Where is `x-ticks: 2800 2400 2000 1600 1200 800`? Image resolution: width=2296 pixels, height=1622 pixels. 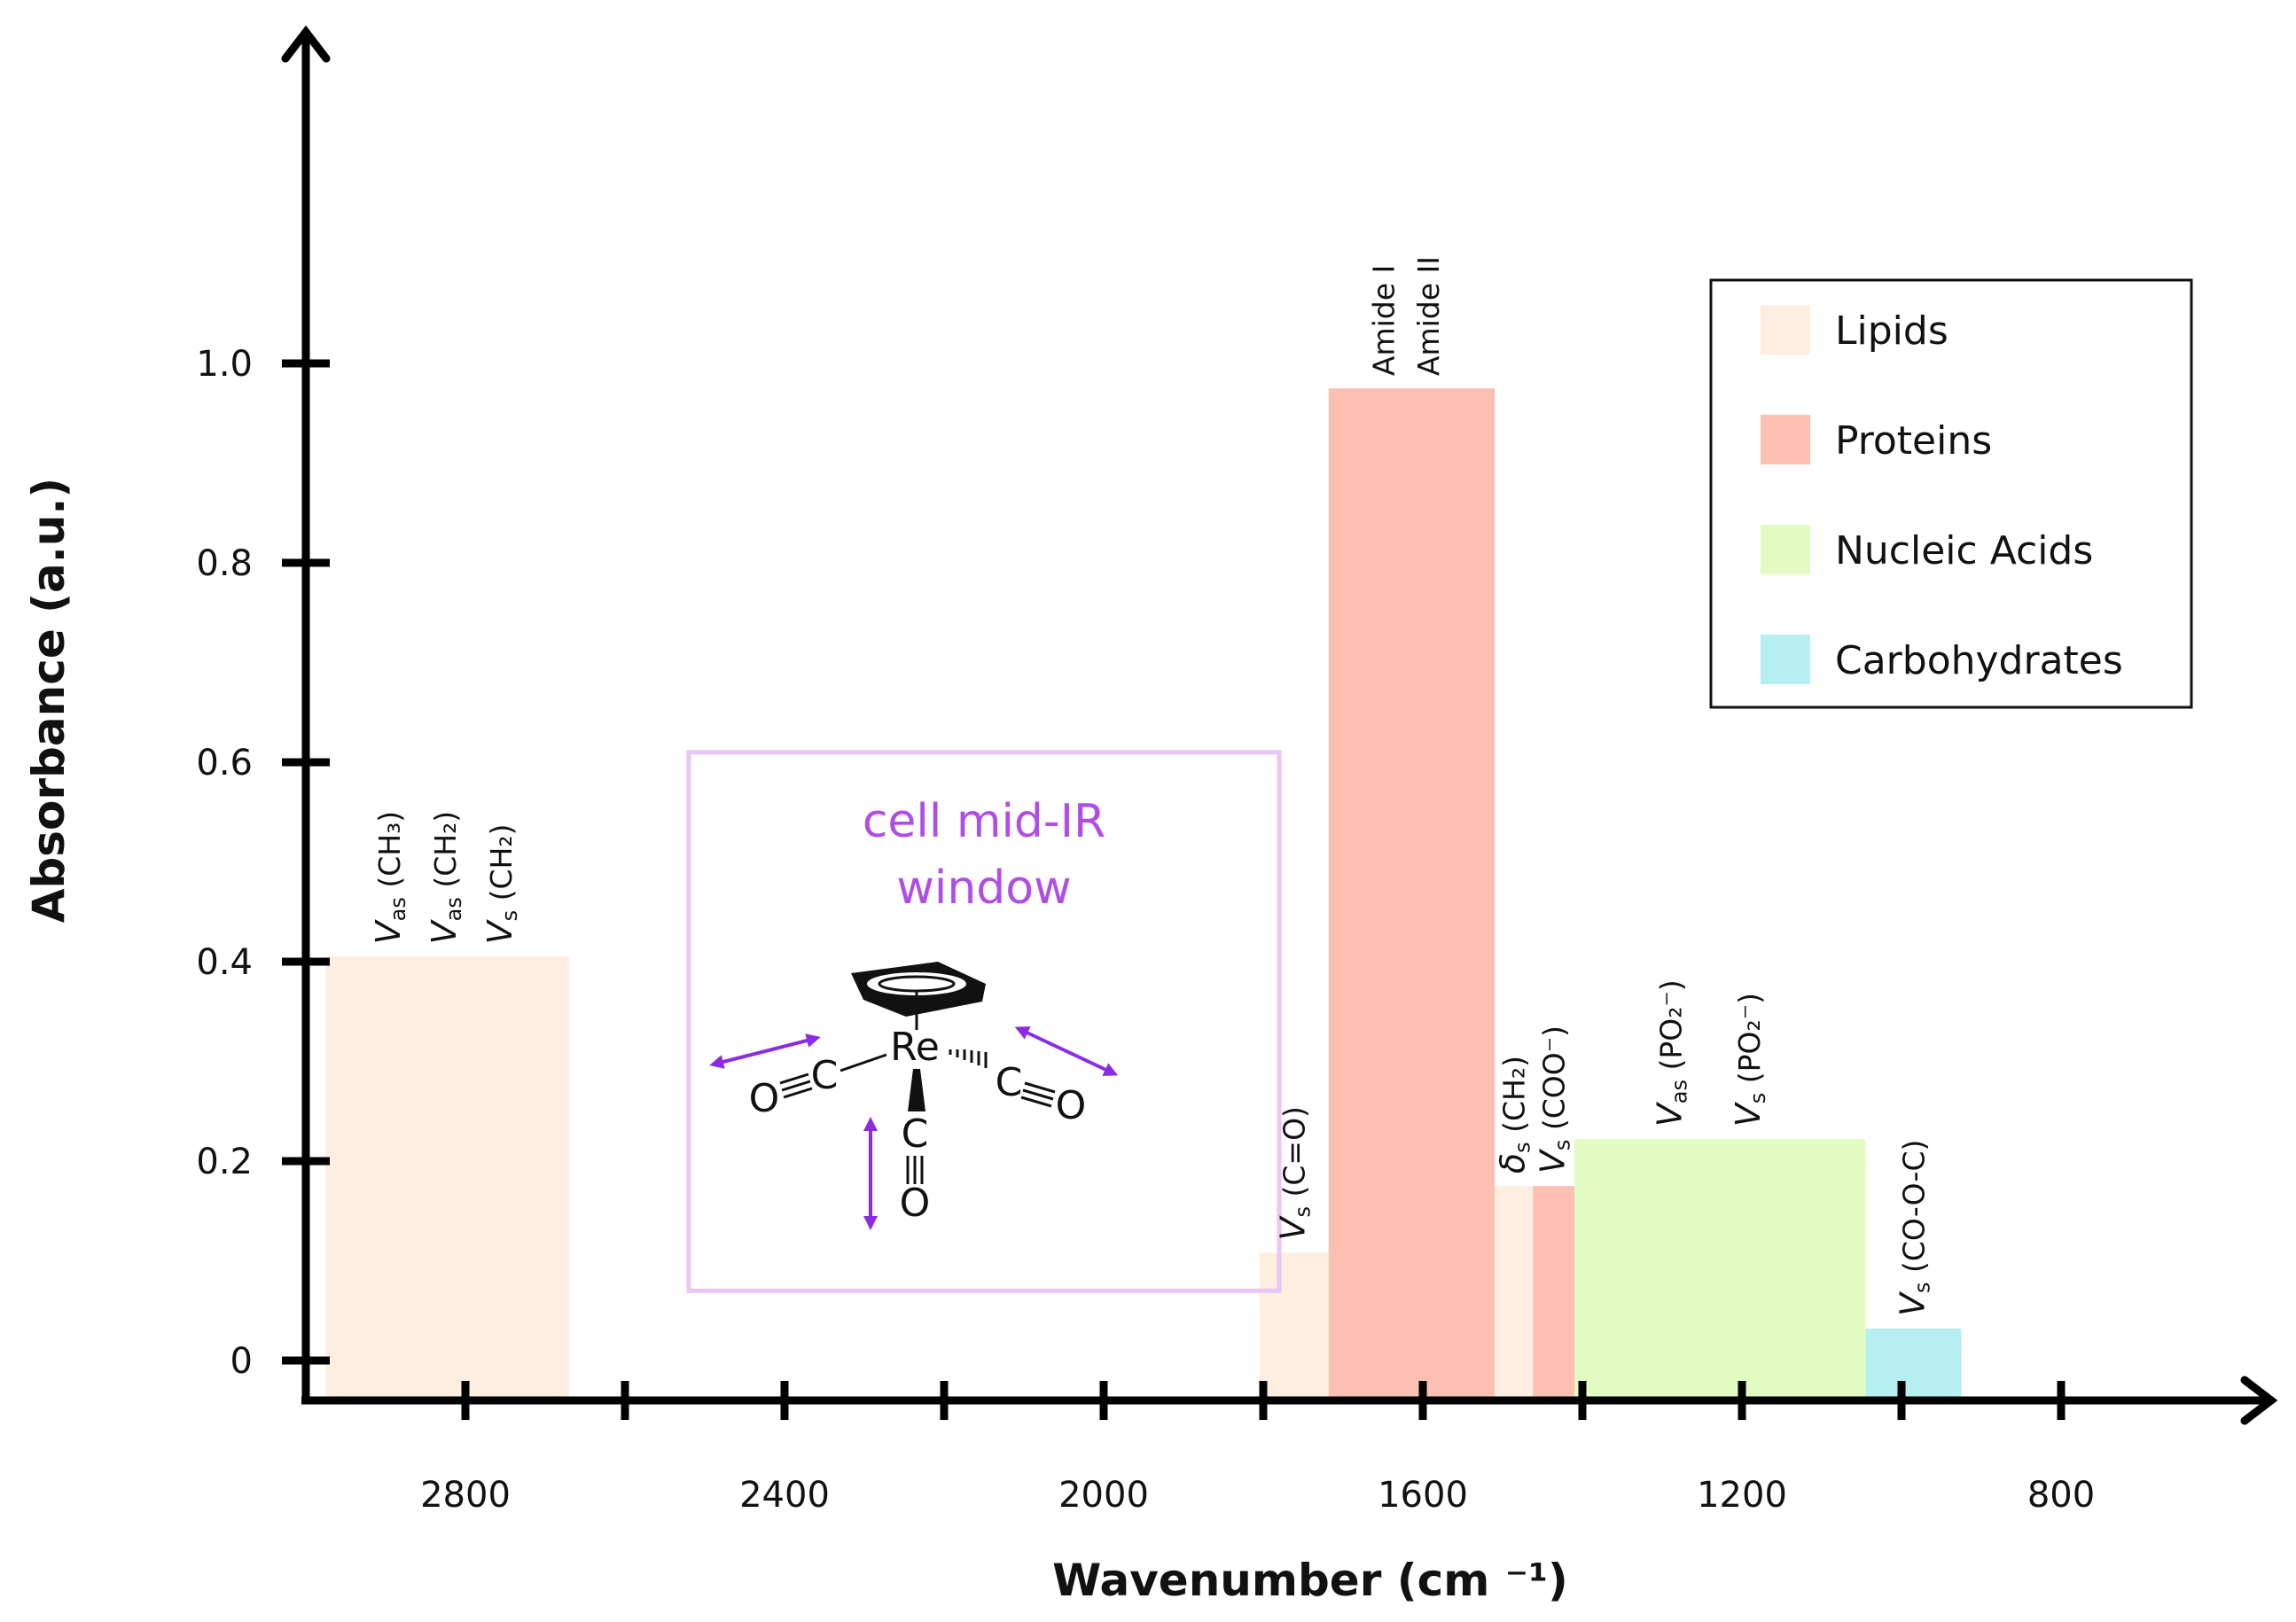
x-ticks: 2800 2400 2000 1600 1200 800 is located at coordinates (1257, 1448).